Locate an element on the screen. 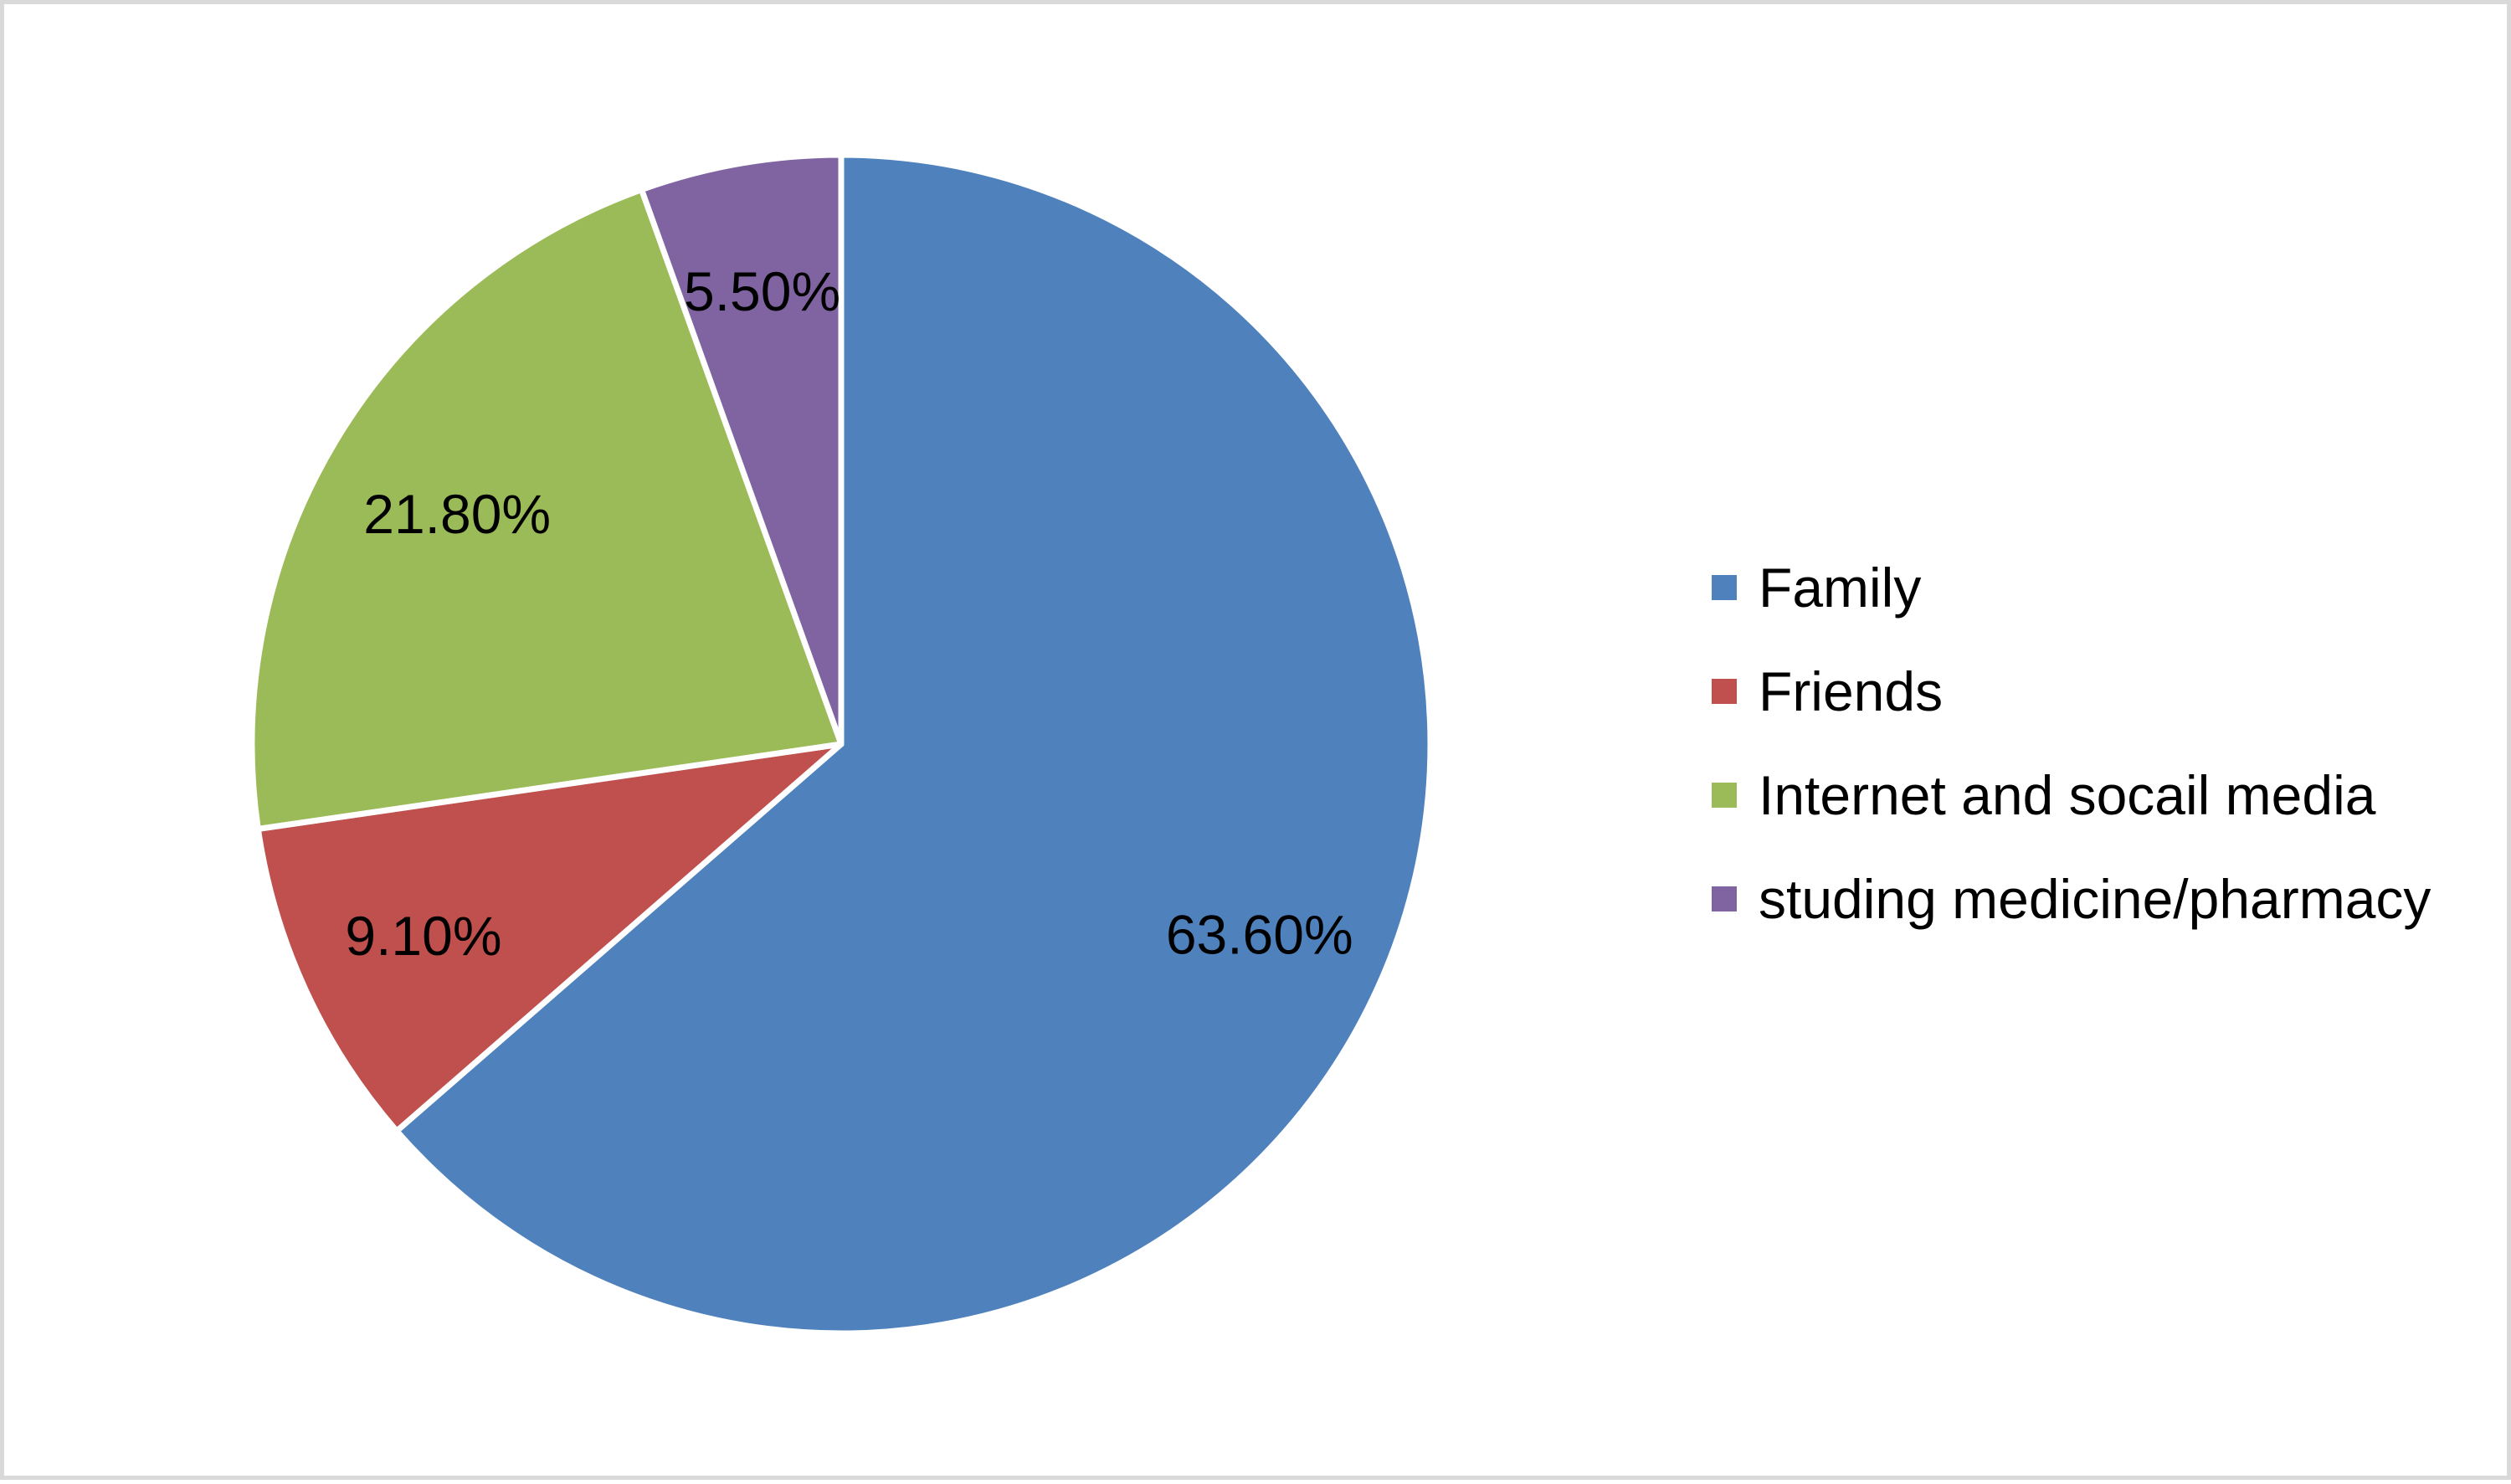  data-label-family: 63.60% is located at coordinates (1259, 935).